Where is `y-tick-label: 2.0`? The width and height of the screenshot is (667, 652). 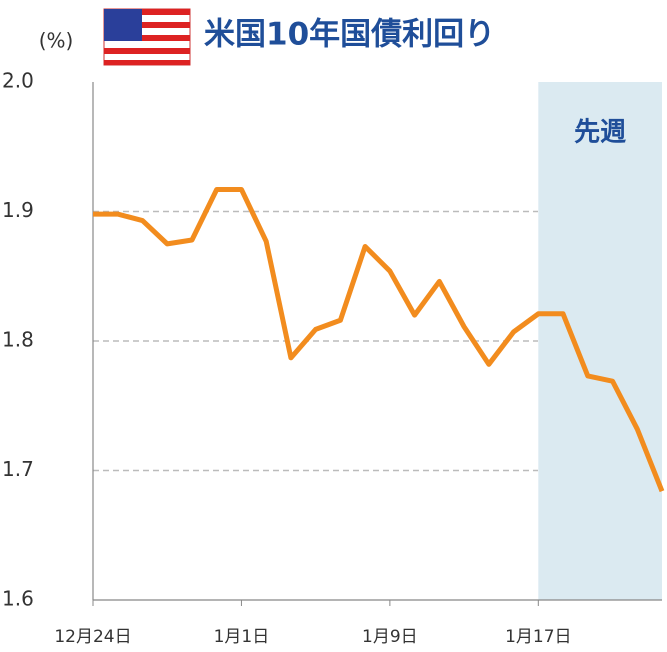
y-tick-label: 2.0 is located at coordinates (18, 81).